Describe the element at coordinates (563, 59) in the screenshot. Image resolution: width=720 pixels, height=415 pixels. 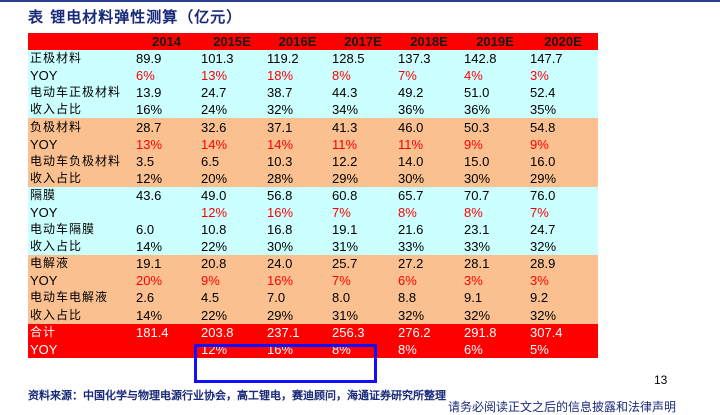
I see `table-cell: 147.7` at that location.